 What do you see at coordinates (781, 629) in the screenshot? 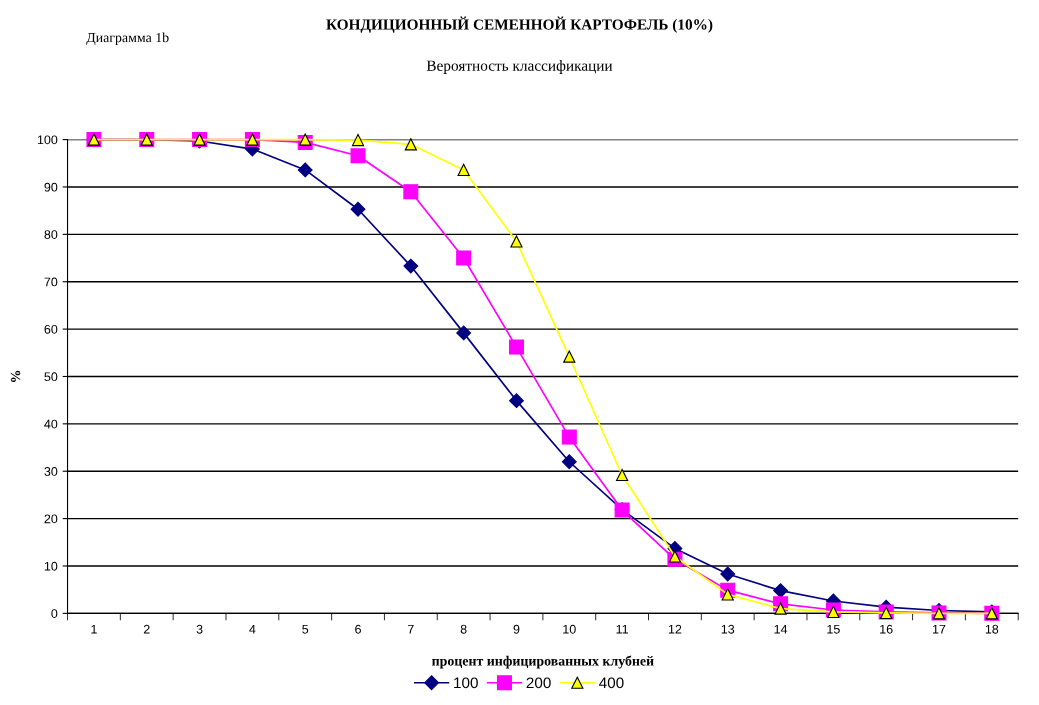
I see `x-tick-label: 14` at bounding box center [781, 629].